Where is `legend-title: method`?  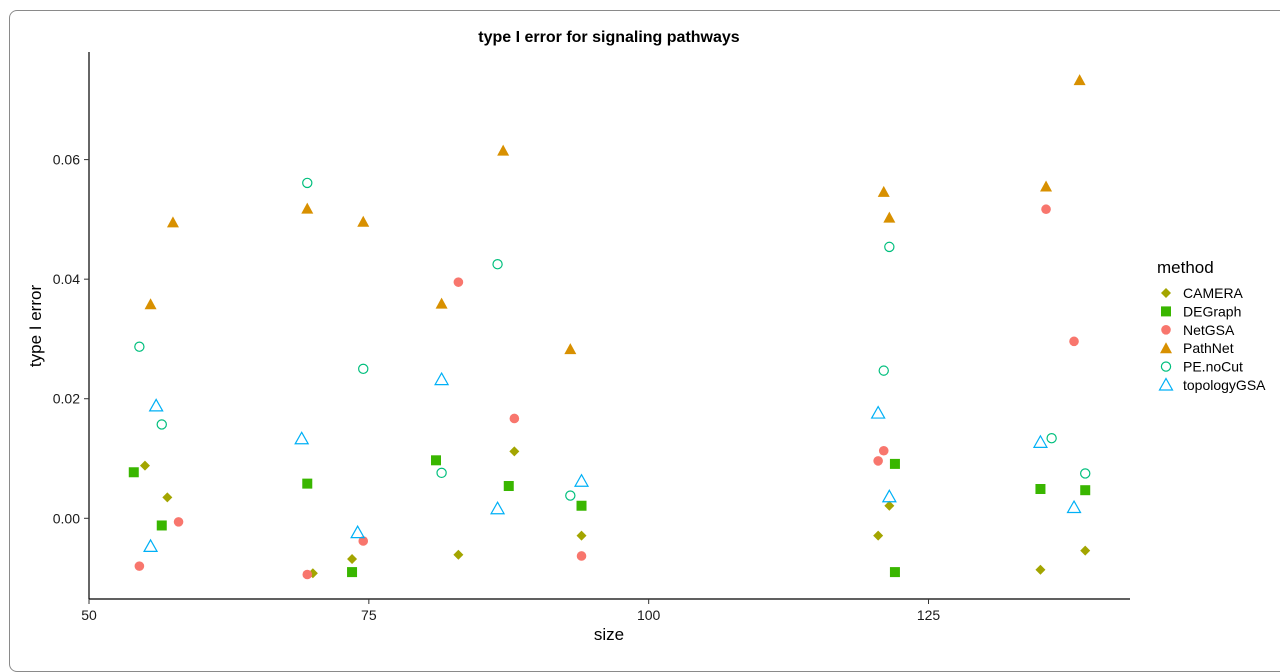 legend-title: method is located at coordinates (1185, 267).